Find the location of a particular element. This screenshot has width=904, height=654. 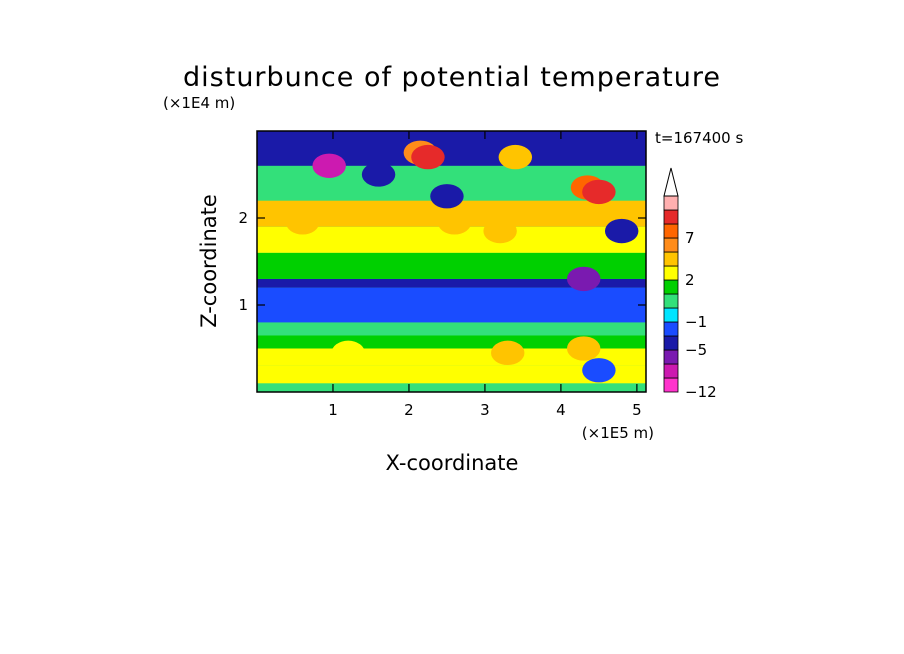

x-axis-title: X-coordinate is located at coordinates (452, 463).